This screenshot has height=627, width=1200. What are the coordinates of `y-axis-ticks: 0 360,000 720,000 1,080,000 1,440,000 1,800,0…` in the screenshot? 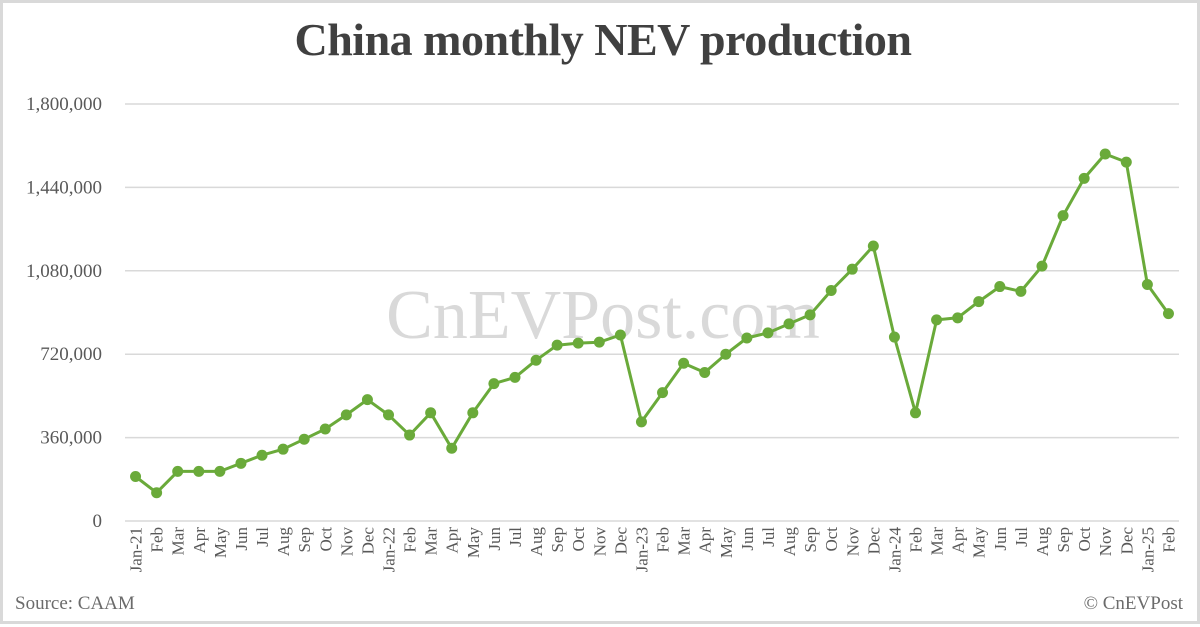 It's located at (64, 313).